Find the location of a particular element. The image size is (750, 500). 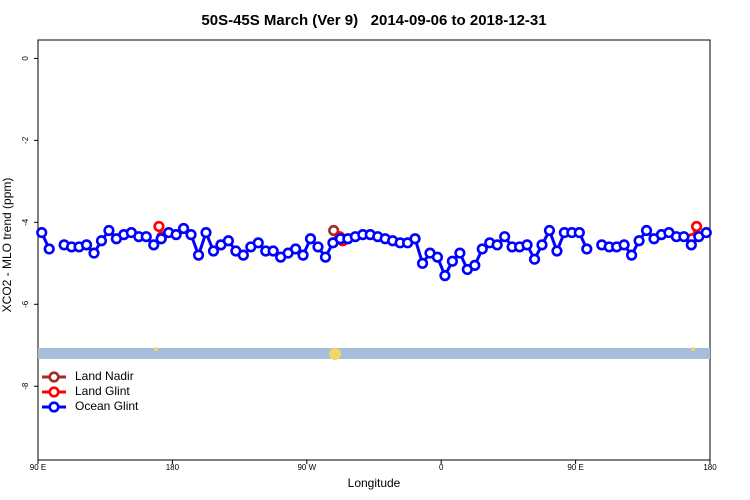

y-tick-label: -4 is located at coordinates (25, 222).